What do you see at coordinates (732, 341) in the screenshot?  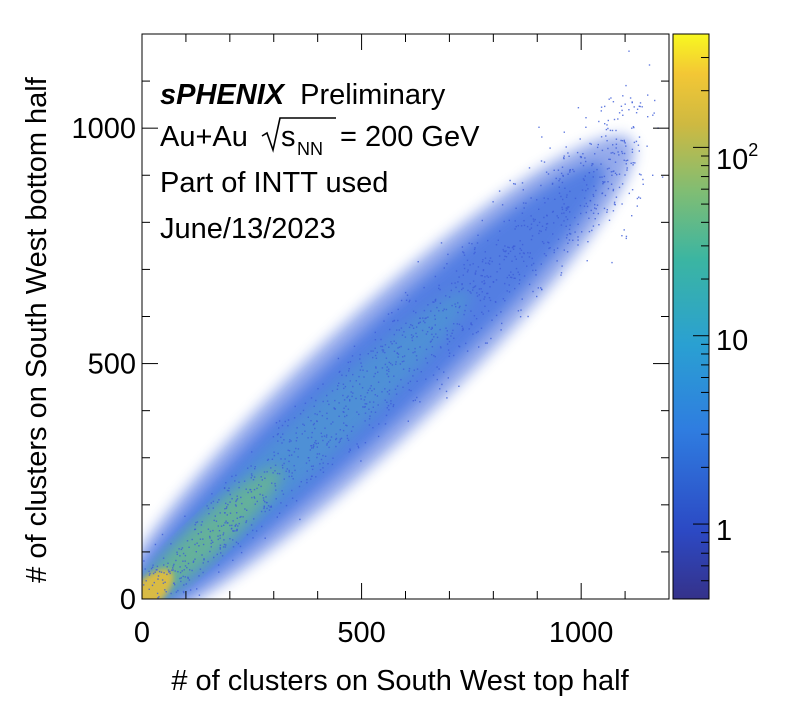 I see `colorbar-label-10: 10` at bounding box center [732, 341].